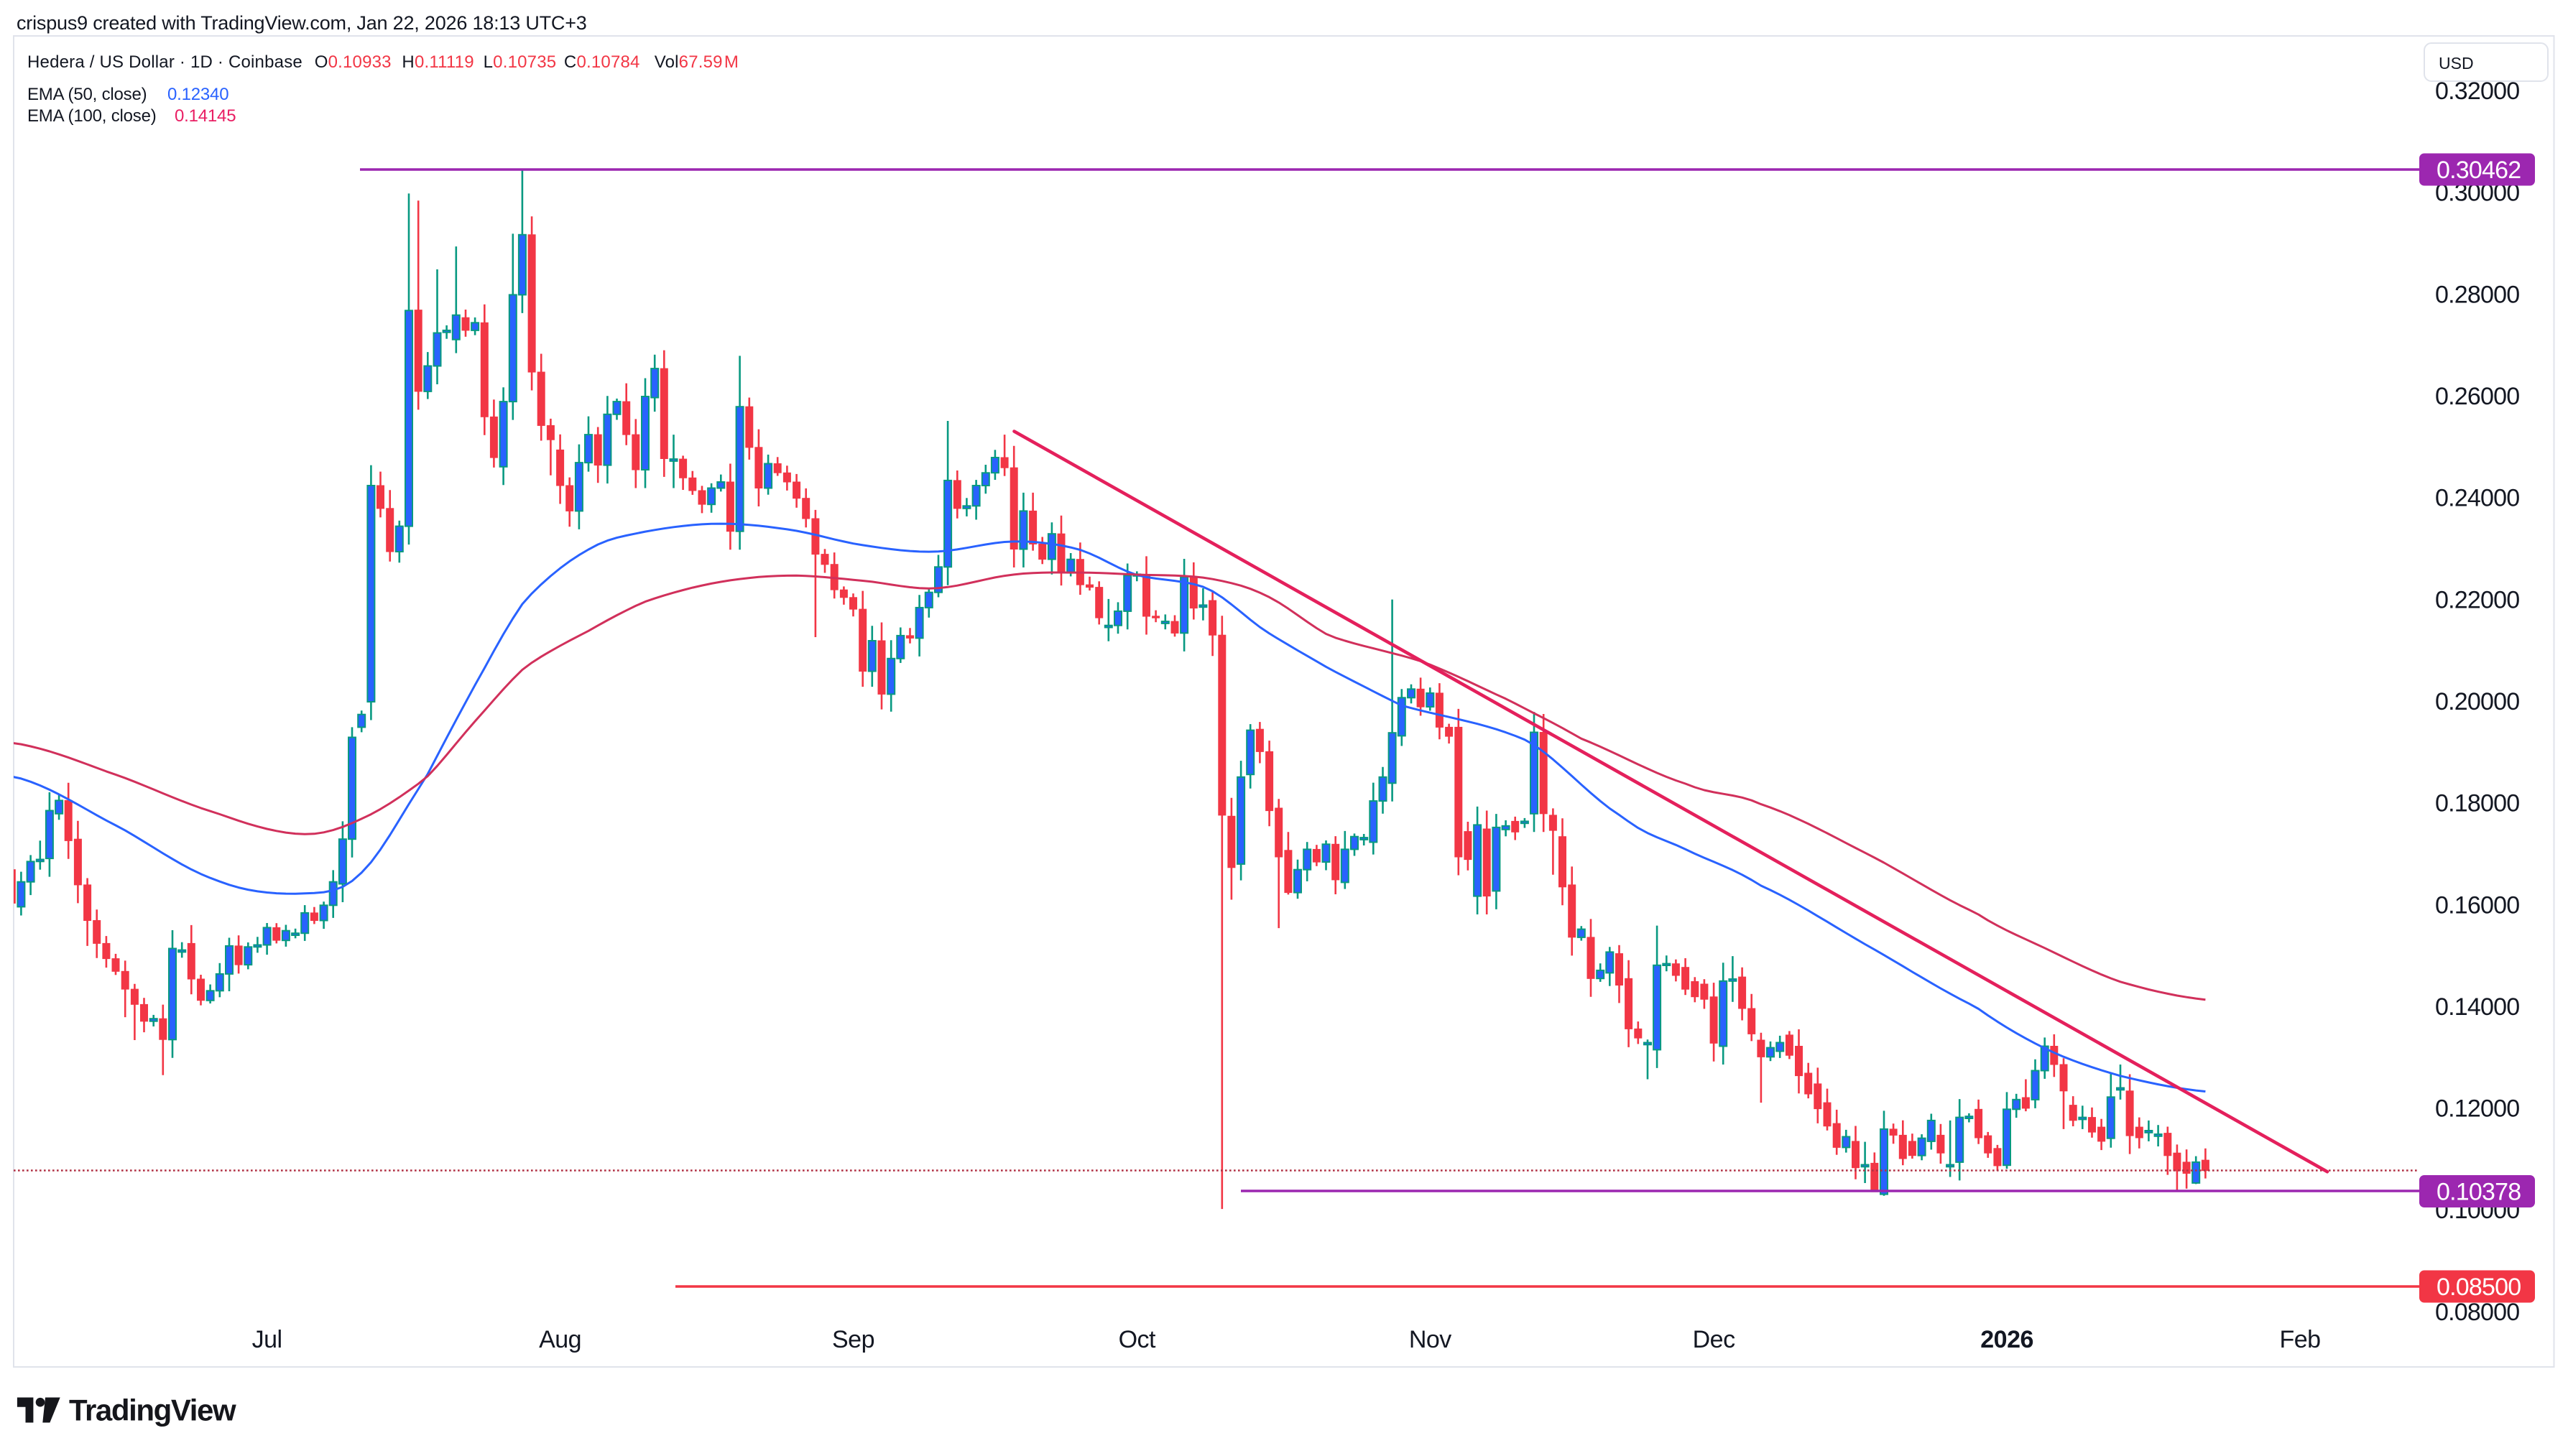  I want to click on svg-text: USD, so click(2456, 63).